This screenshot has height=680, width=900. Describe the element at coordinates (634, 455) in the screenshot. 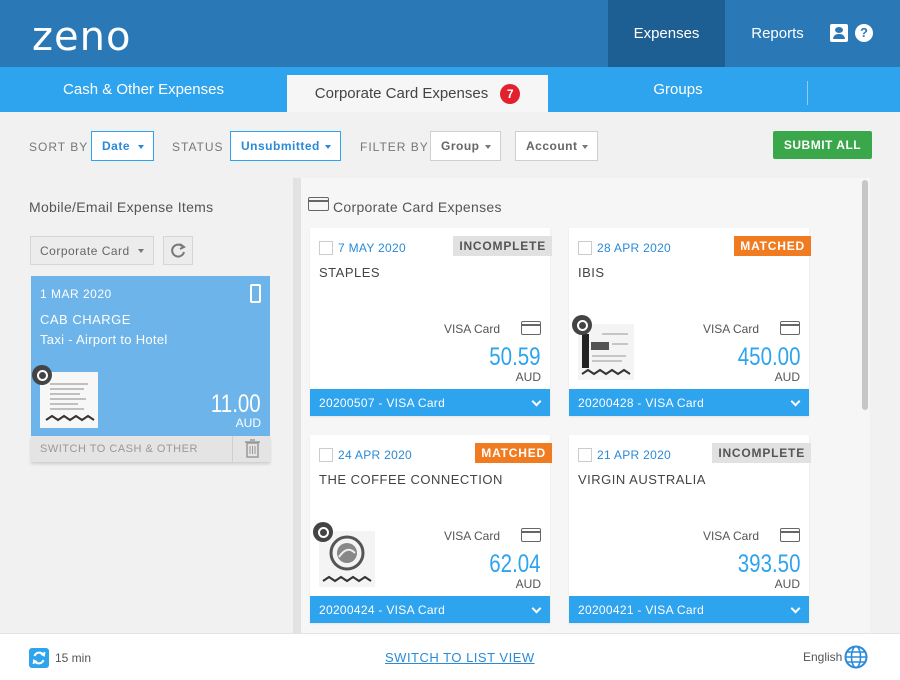

I see `expense-date: 21 APR 2020` at that location.